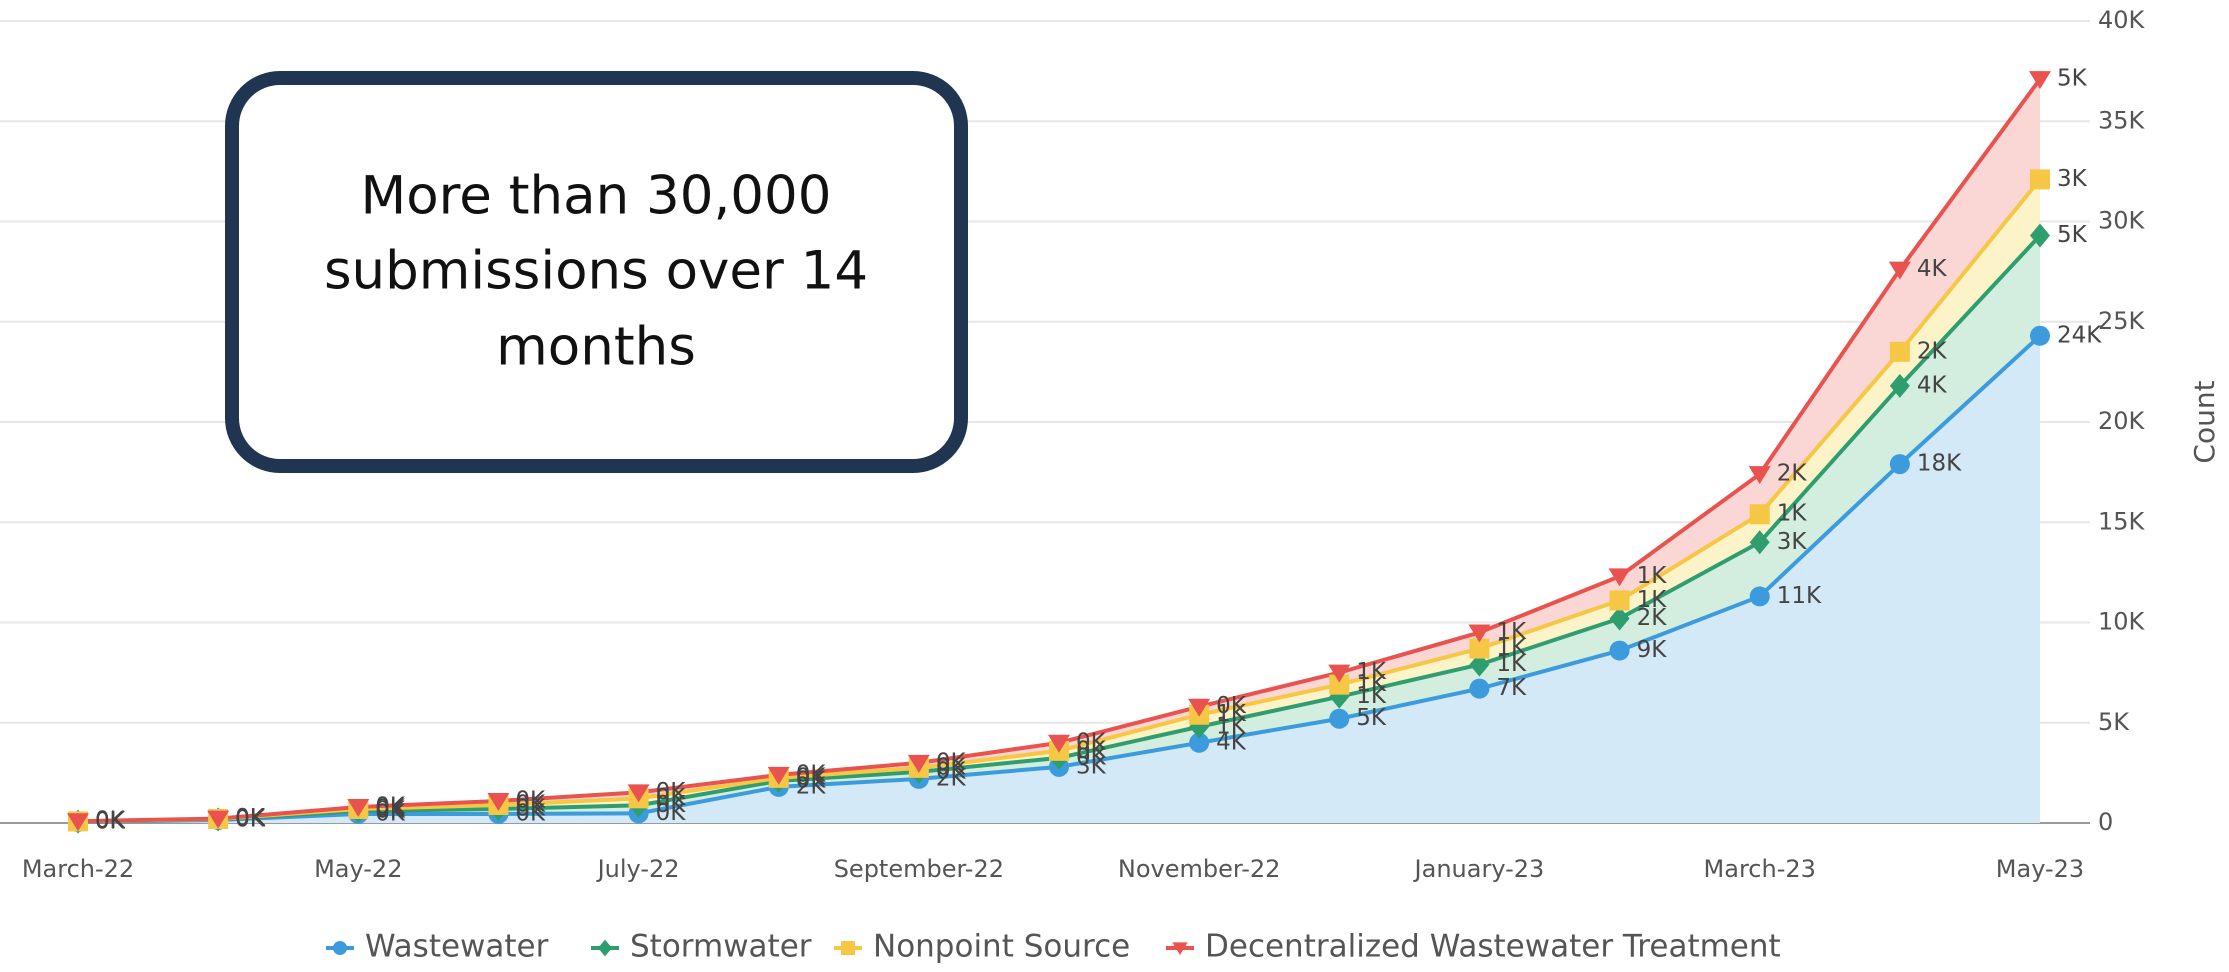 This screenshot has height=972, width=2229. What do you see at coordinates (1199, 869) in the screenshot?
I see `x-tick-label: November-22` at bounding box center [1199, 869].